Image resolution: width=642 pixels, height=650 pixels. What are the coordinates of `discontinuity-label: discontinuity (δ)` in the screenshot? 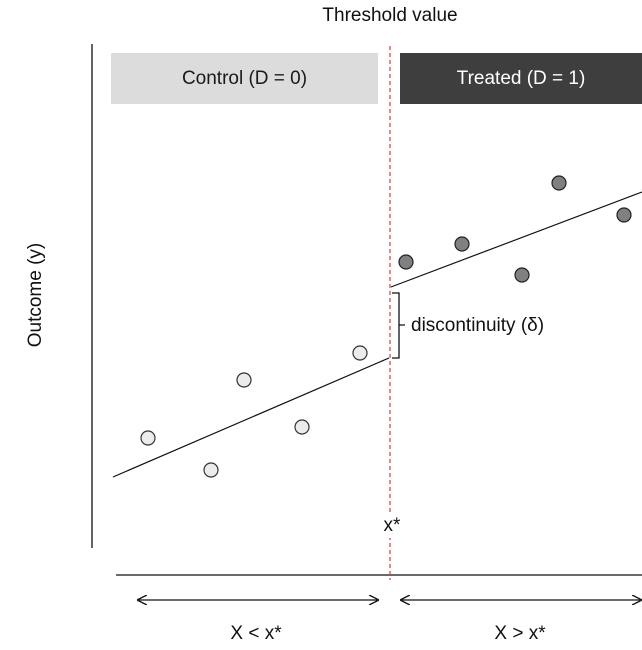 It's located at (478, 325).